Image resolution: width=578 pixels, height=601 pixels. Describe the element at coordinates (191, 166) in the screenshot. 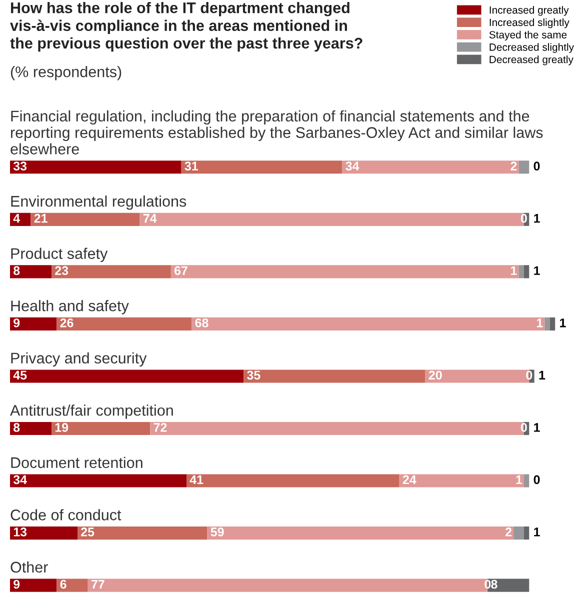

I see `data-label: 31` at that location.